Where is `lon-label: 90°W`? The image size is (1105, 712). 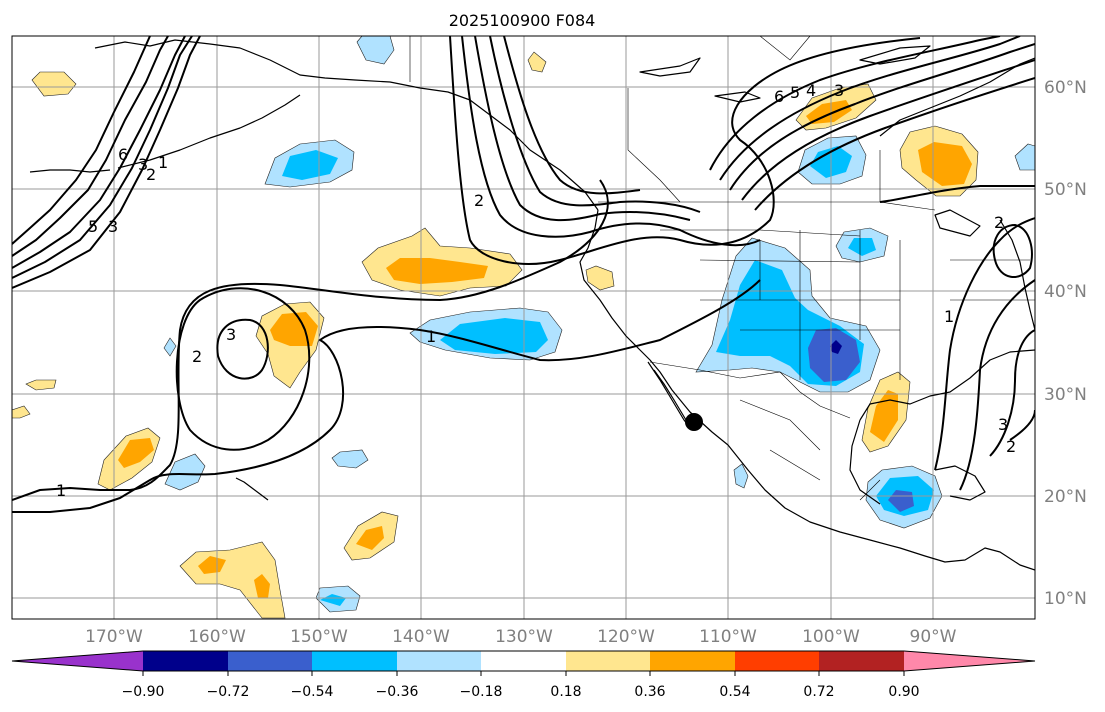 lon-label: 90°W is located at coordinates (933, 637).